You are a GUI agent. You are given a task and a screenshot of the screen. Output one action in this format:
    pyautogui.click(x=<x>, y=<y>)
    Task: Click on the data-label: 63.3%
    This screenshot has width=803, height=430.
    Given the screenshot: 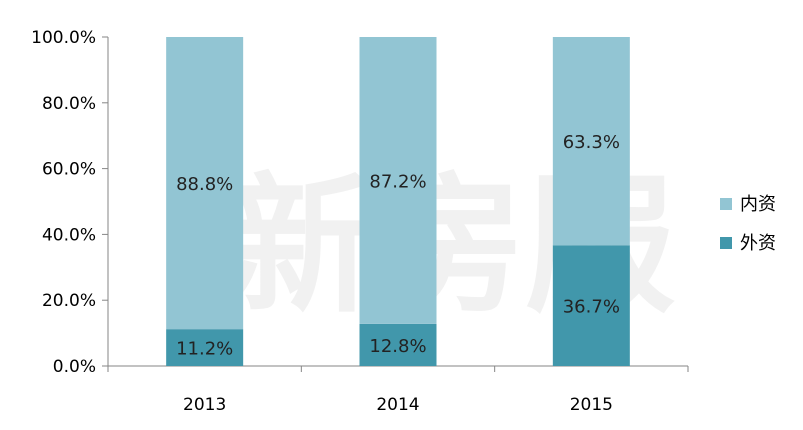 What is the action you would take?
    pyautogui.click(x=591, y=142)
    